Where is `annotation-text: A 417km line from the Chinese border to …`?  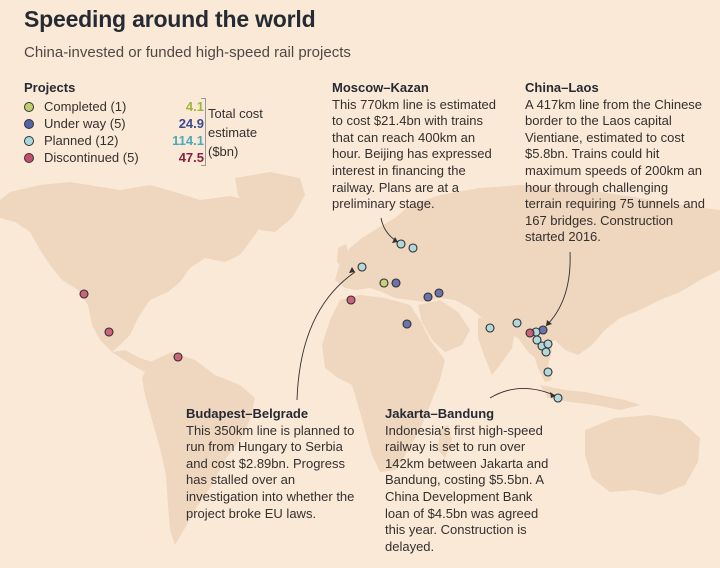 annotation-text: A 417km line from the Chinese border to … is located at coordinates (615, 170).